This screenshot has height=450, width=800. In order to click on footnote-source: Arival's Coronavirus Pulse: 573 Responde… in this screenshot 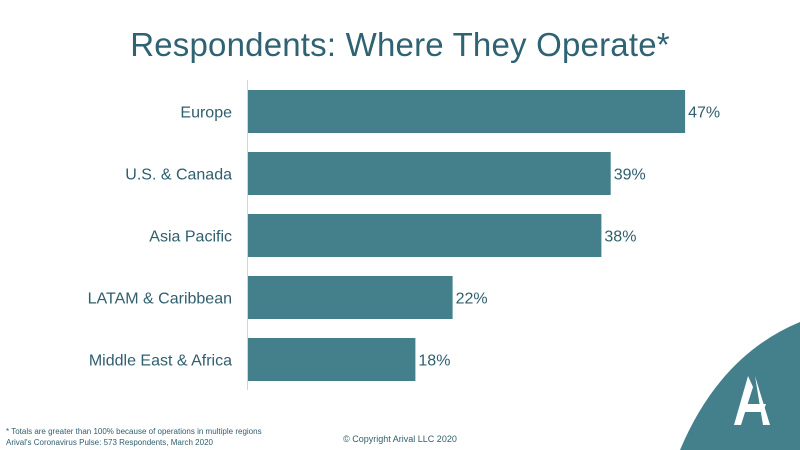, I will do `click(109, 442)`.